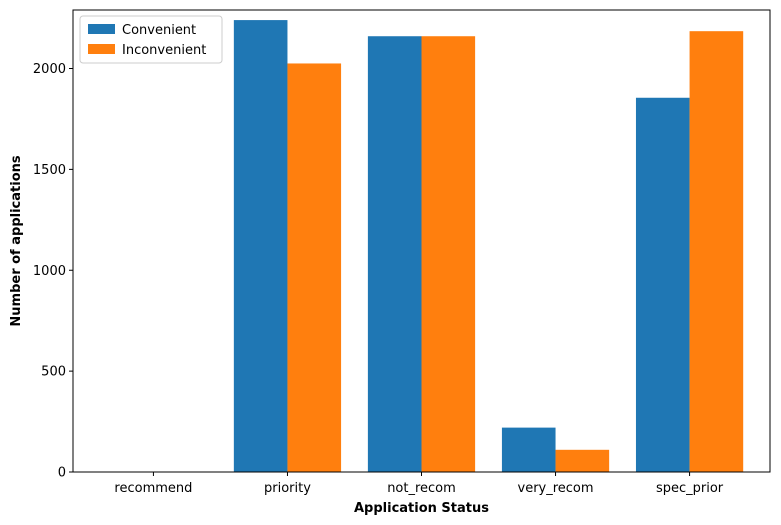 The image size is (781, 525). Describe the element at coordinates (556, 488) in the screenshot. I see `x-tick-label: very_recom` at that location.